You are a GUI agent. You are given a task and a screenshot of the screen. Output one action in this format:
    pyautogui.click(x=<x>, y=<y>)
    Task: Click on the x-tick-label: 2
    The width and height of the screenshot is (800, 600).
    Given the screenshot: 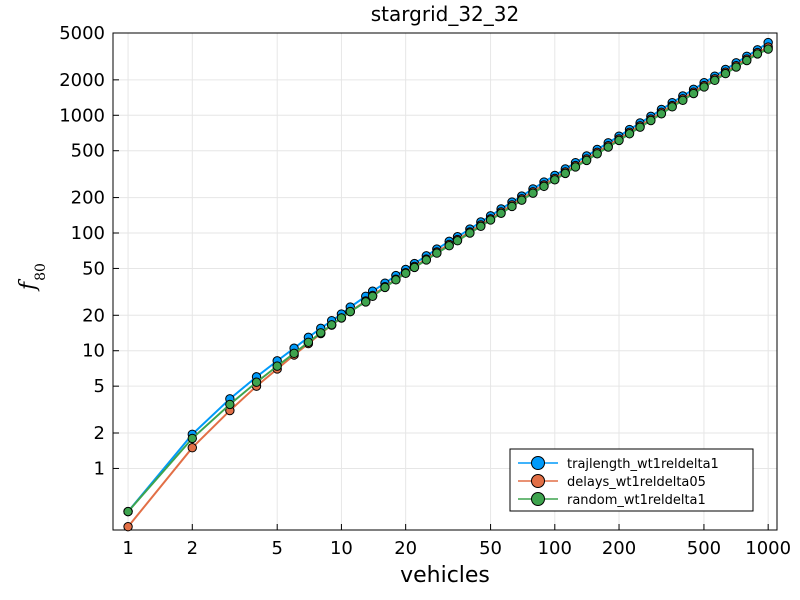 What is the action you would take?
    pyautogui.click(x=192, y=548)
    